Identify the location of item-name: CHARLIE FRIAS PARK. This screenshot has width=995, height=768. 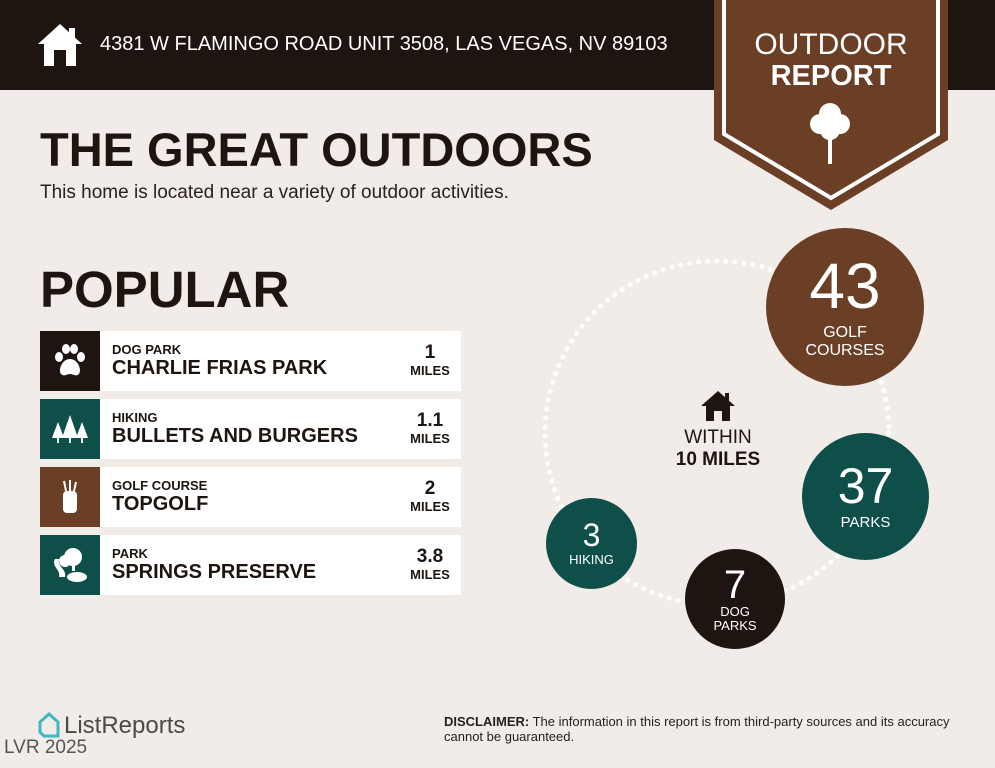
(220, 368).